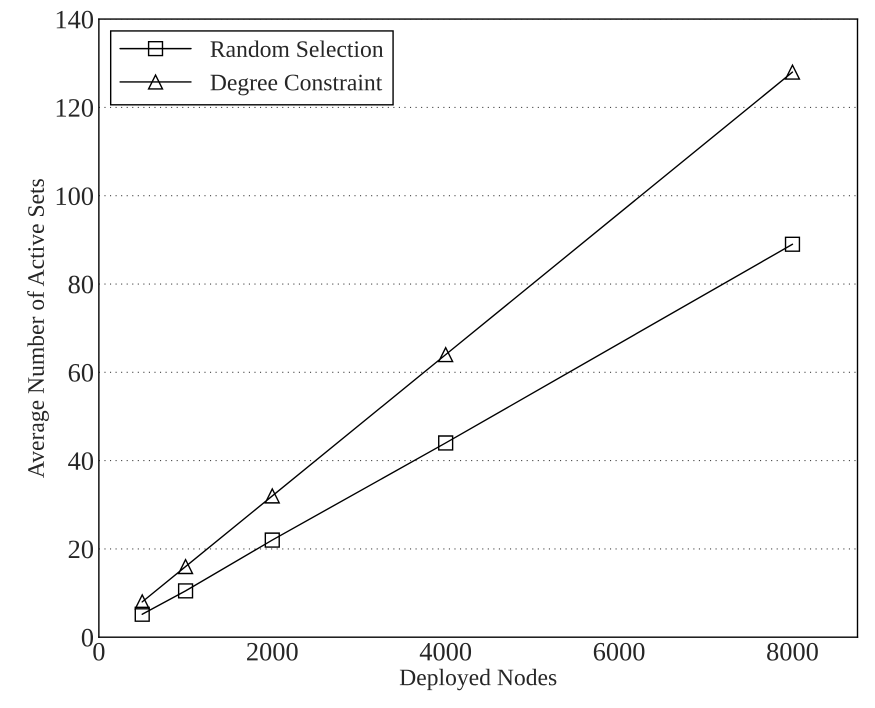 The image size is (875, 708). I want to click on y-tick-label: 60, so click(81, 373).